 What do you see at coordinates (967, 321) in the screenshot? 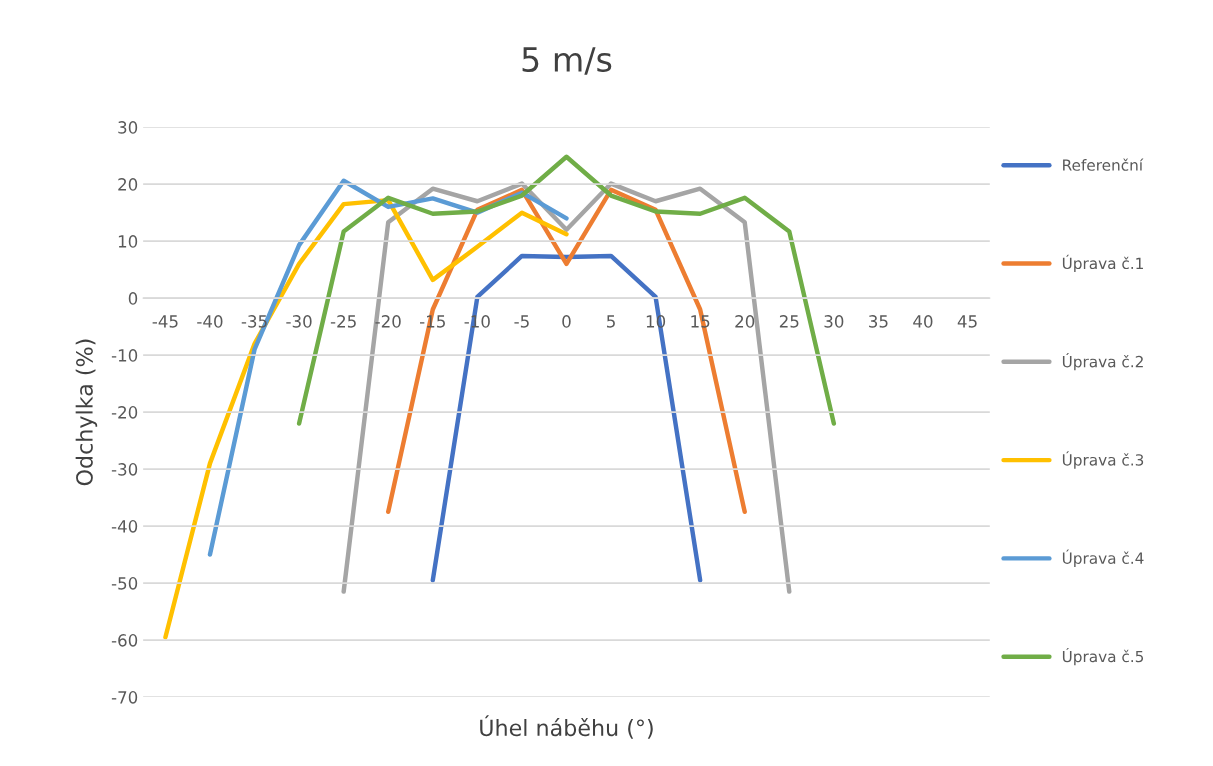
I see `x-tick-label: 45` at bounding box center [967, 321].